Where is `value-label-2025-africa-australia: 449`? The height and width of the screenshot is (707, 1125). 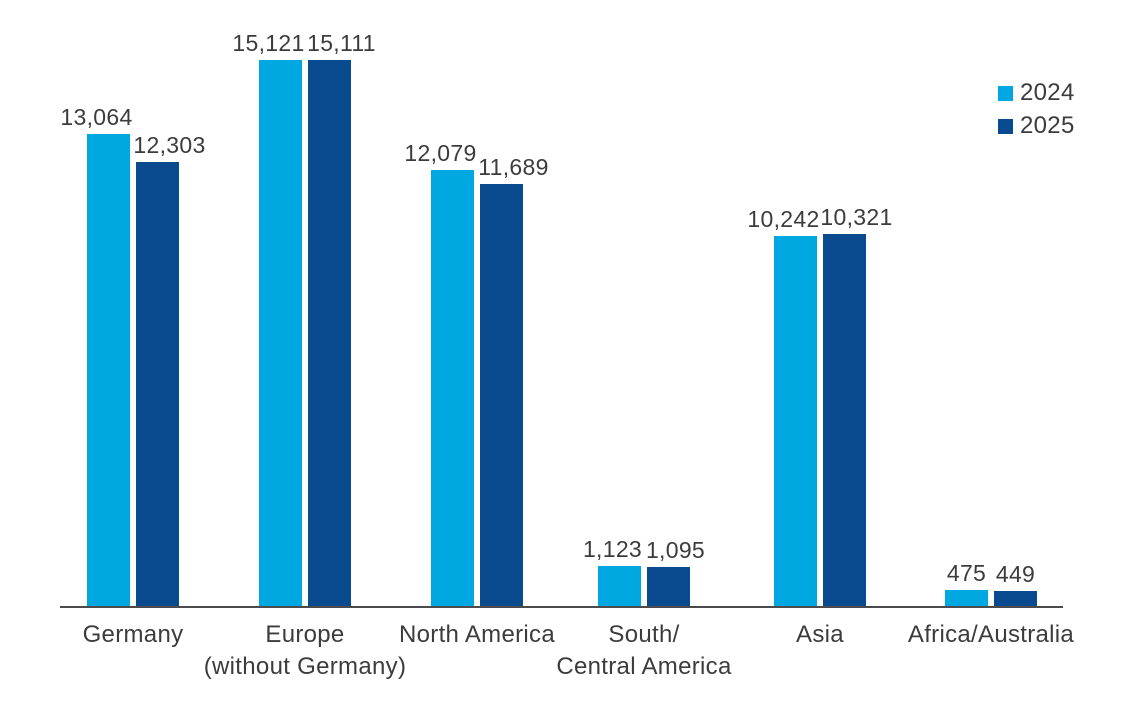
value-label-2025-africa-australia: 449 is located at coordinates (1015, 574).